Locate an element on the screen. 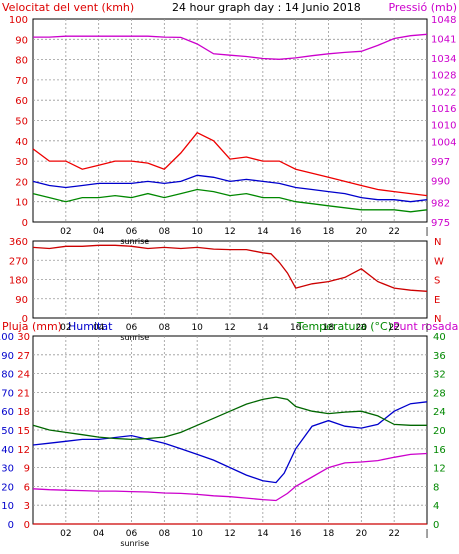 The image size is (459, 554). wind-tick-label: 50 is located at coordinates (21, 122).